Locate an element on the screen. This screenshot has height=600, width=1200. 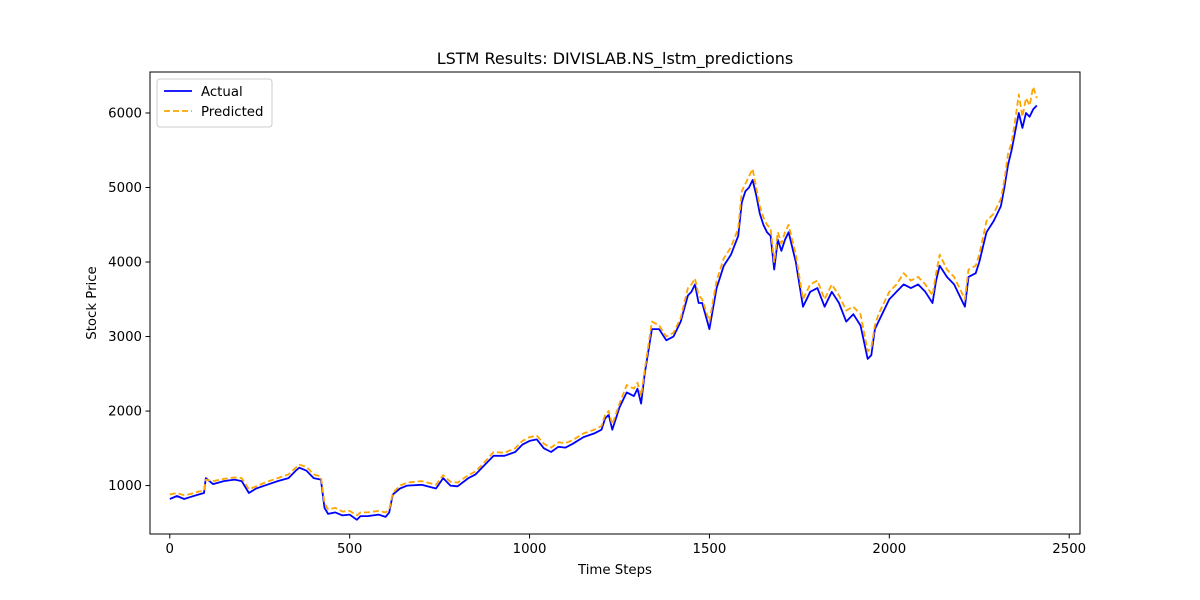
y-tick-label: 6000 is located at coordinates (125, 113).